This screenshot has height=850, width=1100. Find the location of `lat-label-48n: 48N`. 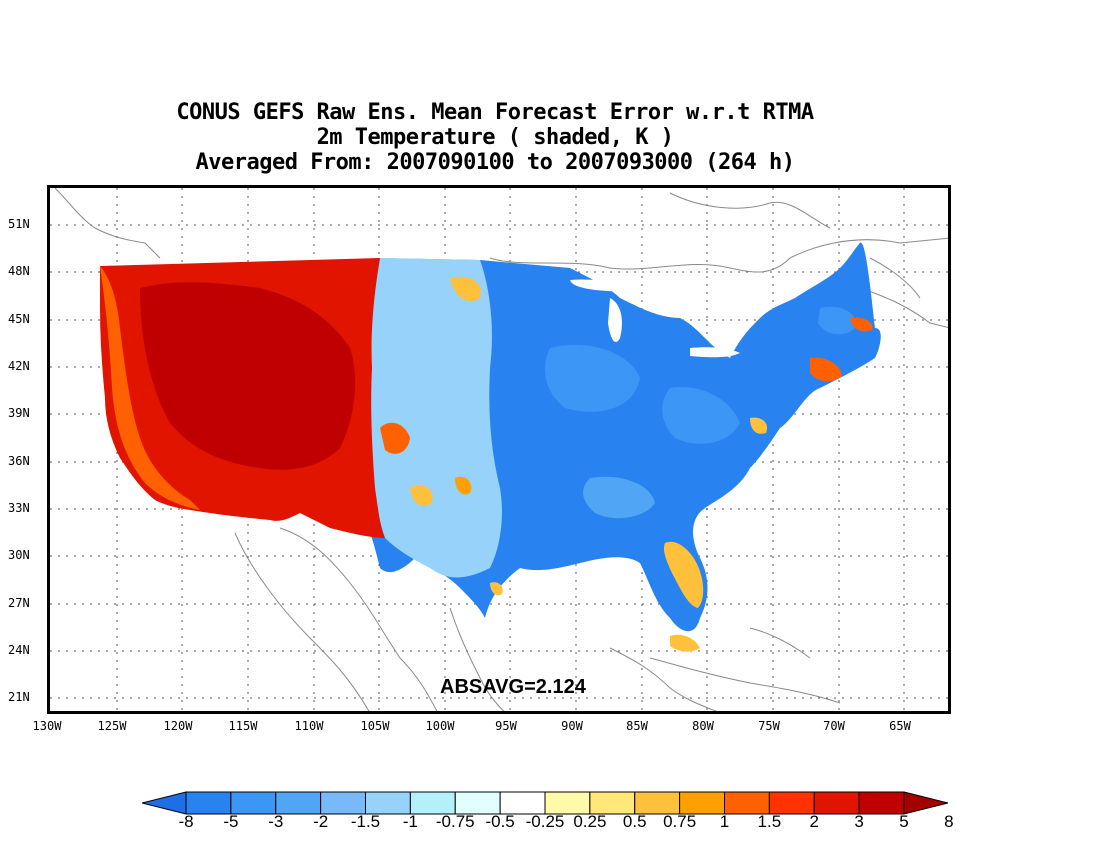

lat-label-48n: 48N is located at coordinates (19, 271).